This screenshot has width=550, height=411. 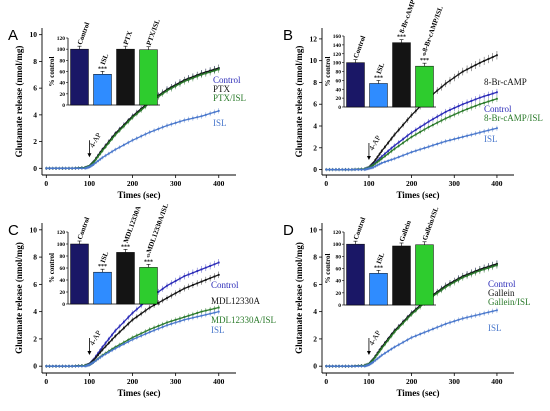 What do you see at coordinates (63, 257) in the screenshot?
I see `inset-y-tick-label: 80` at bounding box center [63, 257].